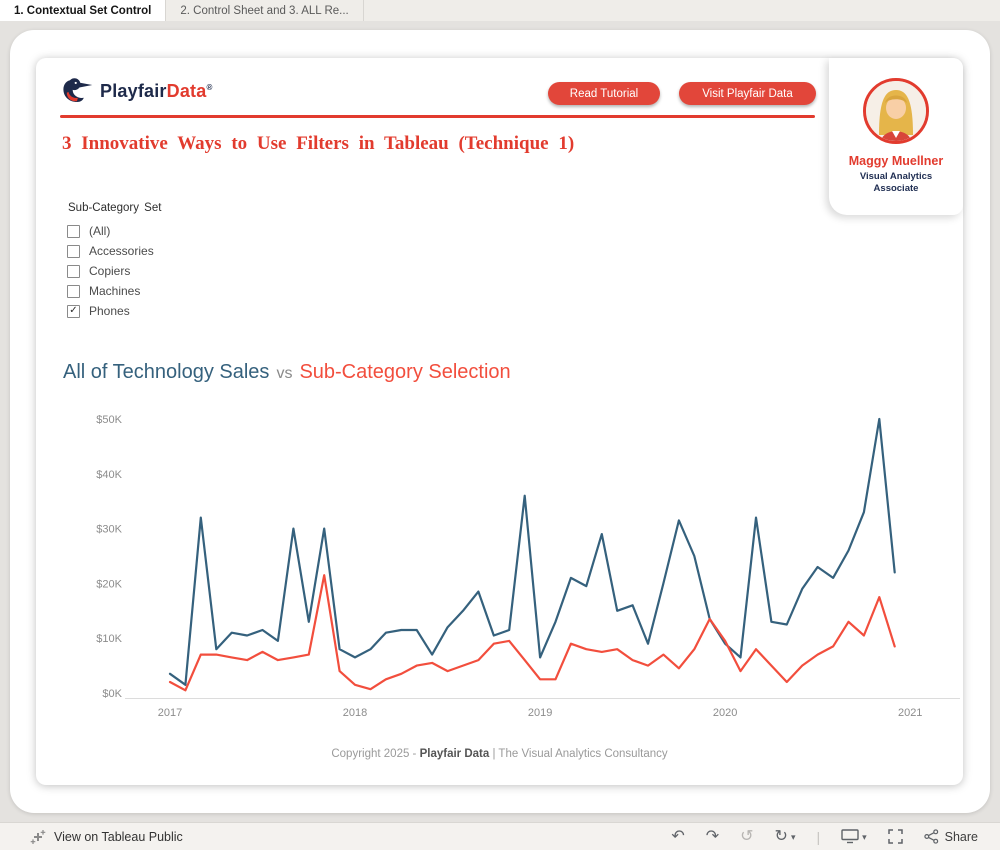 This screenshot has height=850, width=1000. What do you see at coordinates (355, 713) in the screenshot?
I see `x-tick-label: 2018` at bounding box center [355, 713].